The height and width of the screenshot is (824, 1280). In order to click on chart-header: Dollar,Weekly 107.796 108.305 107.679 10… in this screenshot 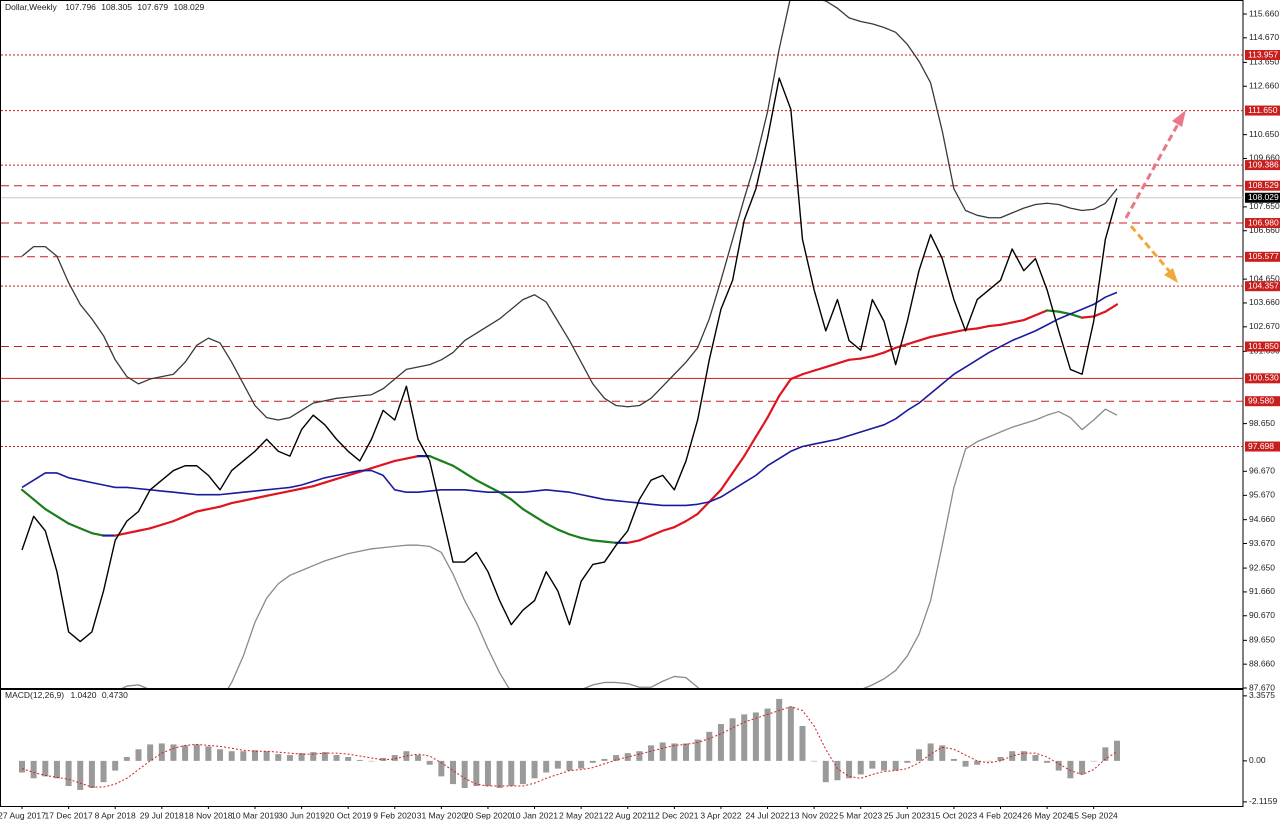, I will do `click(105, 7)`.